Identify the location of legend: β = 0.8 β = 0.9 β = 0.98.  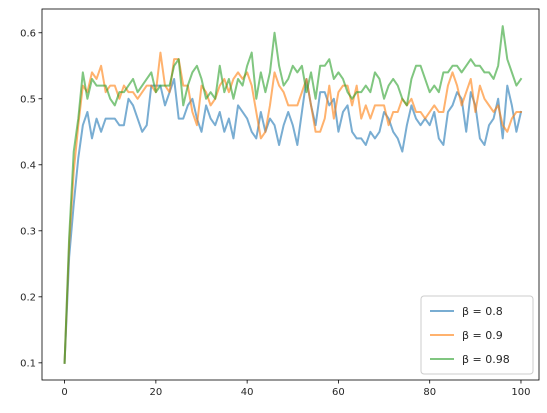
(477, 335).